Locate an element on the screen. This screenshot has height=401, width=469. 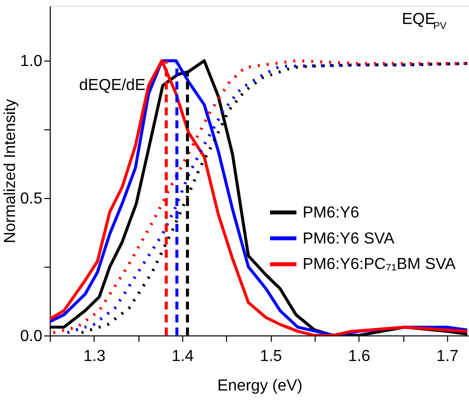
annotation: dEQE/dE is located at coordinates (112, 85).